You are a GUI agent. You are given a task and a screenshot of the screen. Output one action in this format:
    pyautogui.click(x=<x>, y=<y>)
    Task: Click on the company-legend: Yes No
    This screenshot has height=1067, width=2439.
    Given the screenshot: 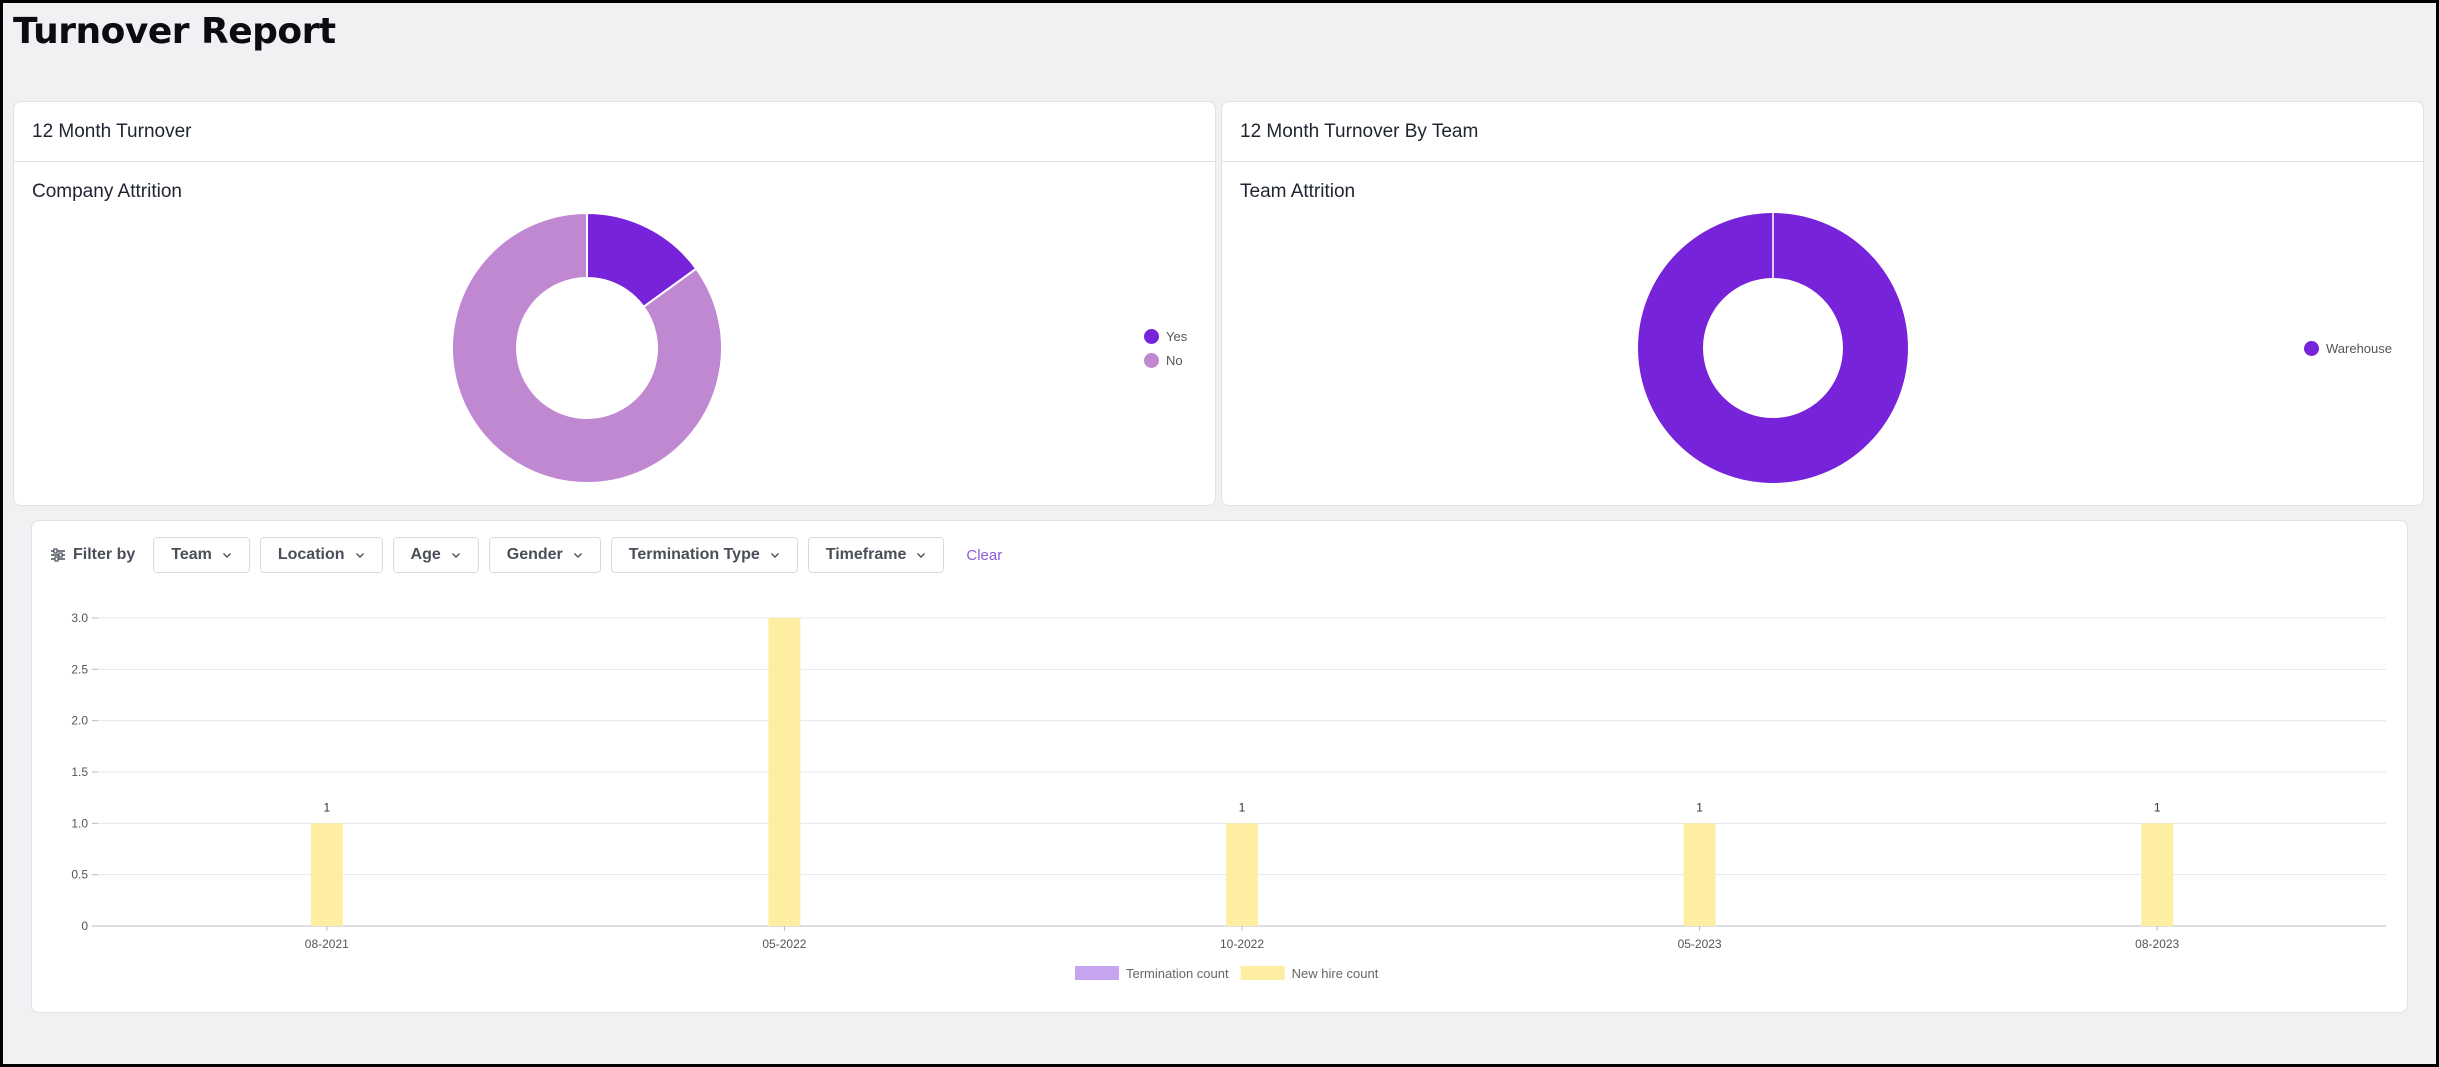 What is the action you would take?
    pyautogui.click(x=1165, y=348)
    